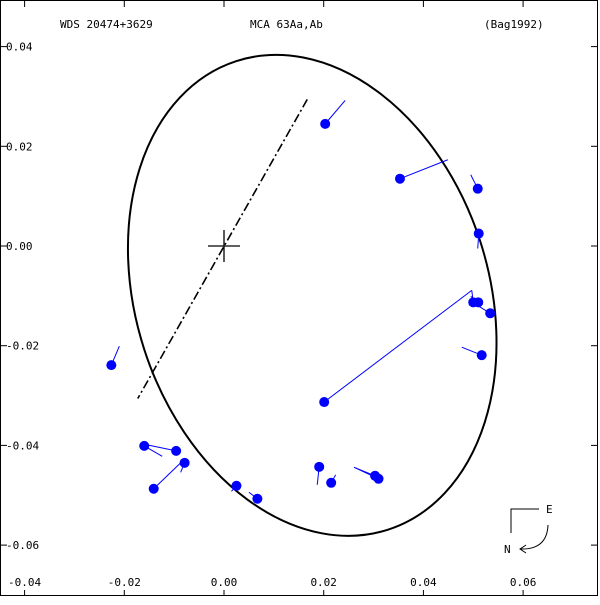 This screenshot has width=600, height=605. What do you see at coordinates (286, 24) in the screenshot?
I see `header-system-name: MCA 63Aa,Ab` at bounding box center [286, 24].